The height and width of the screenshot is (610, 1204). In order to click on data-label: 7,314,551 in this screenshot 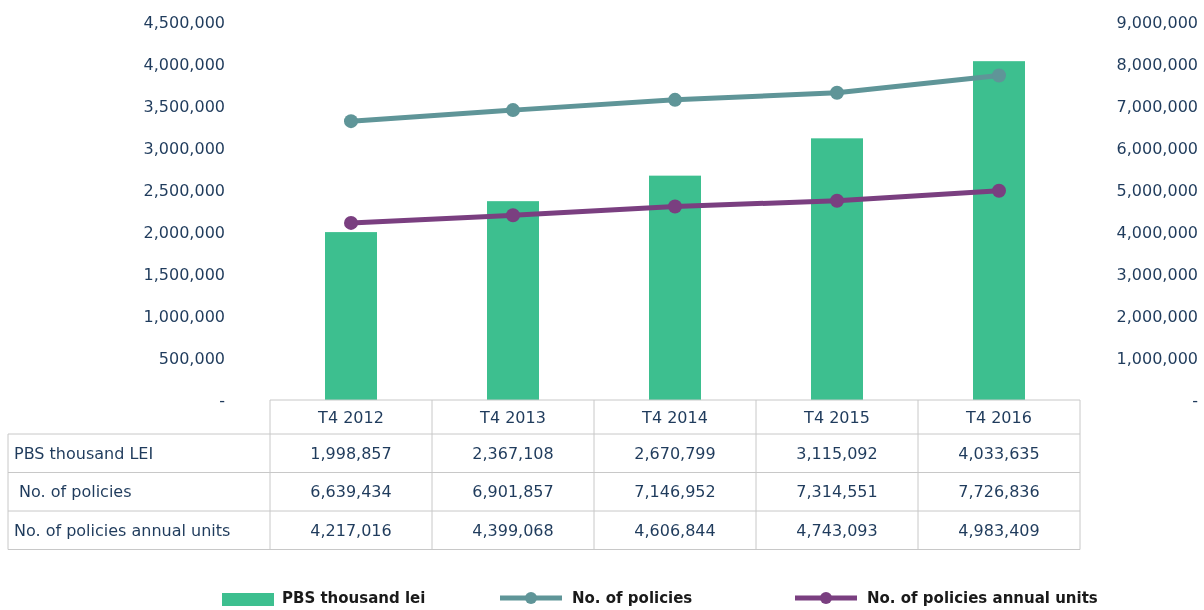, I will do `click(837, 492)`.